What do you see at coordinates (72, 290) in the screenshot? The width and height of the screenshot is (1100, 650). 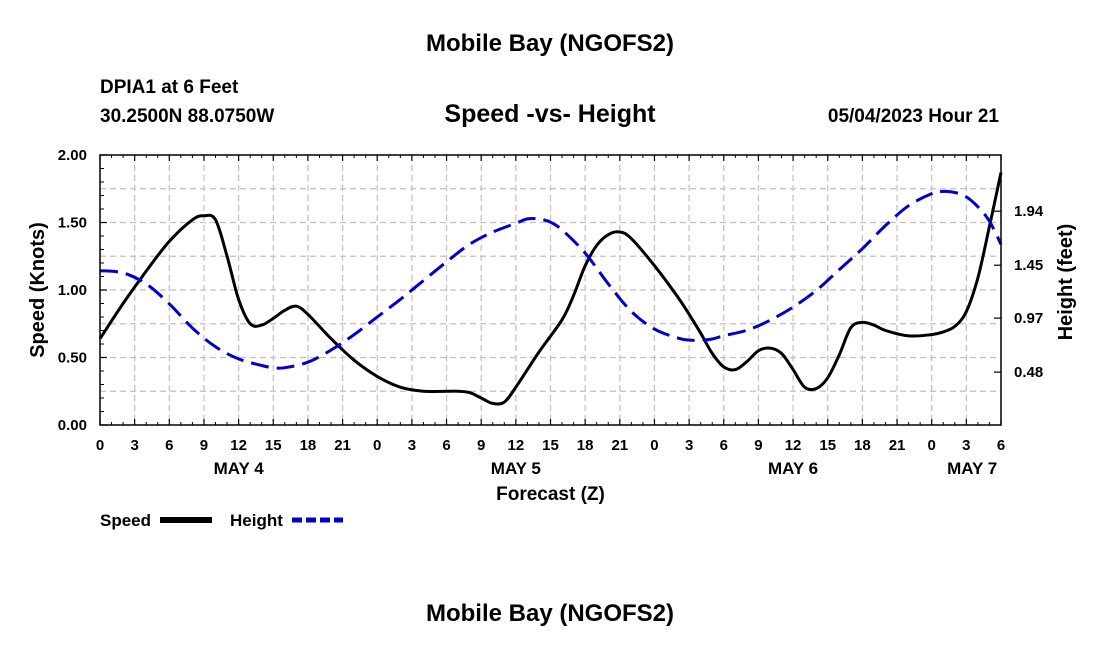 I see `y-tick-label: 1.00` at bounding box center [72, 290].